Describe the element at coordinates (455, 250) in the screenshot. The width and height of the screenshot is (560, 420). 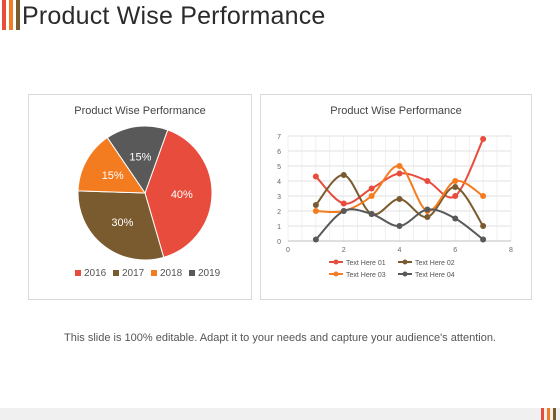
I see `x-tick-label: 6` at that location.